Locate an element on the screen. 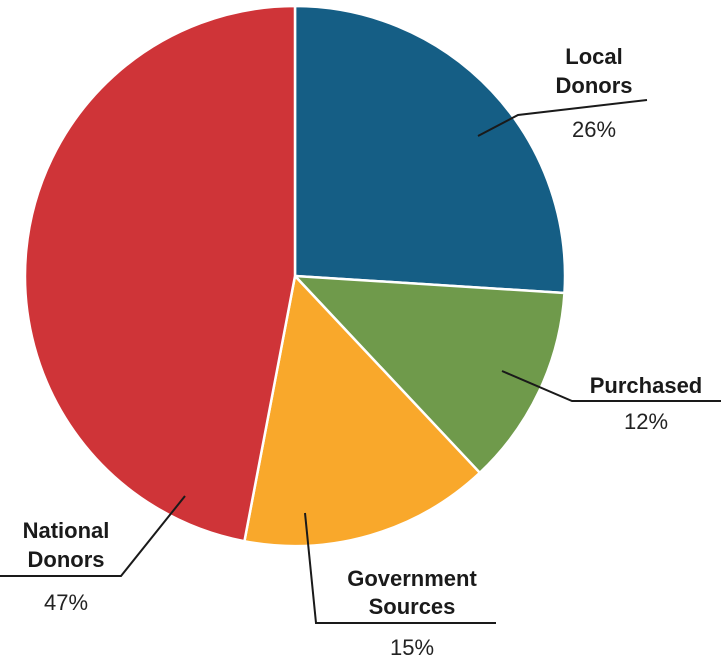  leader-line-government-sources is located at coordinates (400, 568).